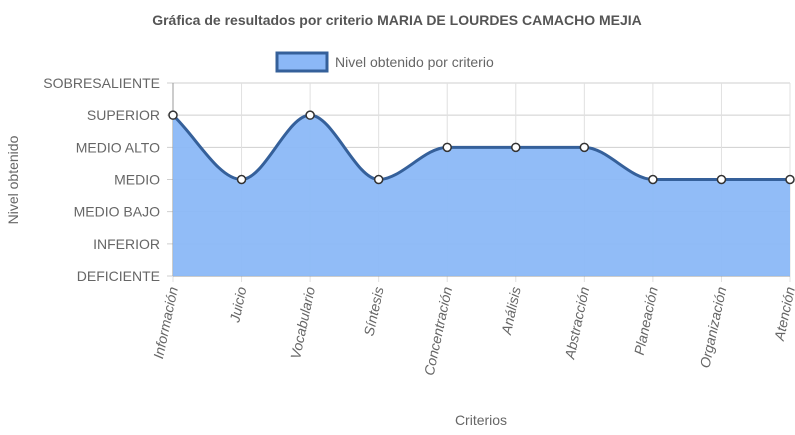 The image size is (795, 435). I want to click on x-tick-label: Vocabulario, so click(302, 322).